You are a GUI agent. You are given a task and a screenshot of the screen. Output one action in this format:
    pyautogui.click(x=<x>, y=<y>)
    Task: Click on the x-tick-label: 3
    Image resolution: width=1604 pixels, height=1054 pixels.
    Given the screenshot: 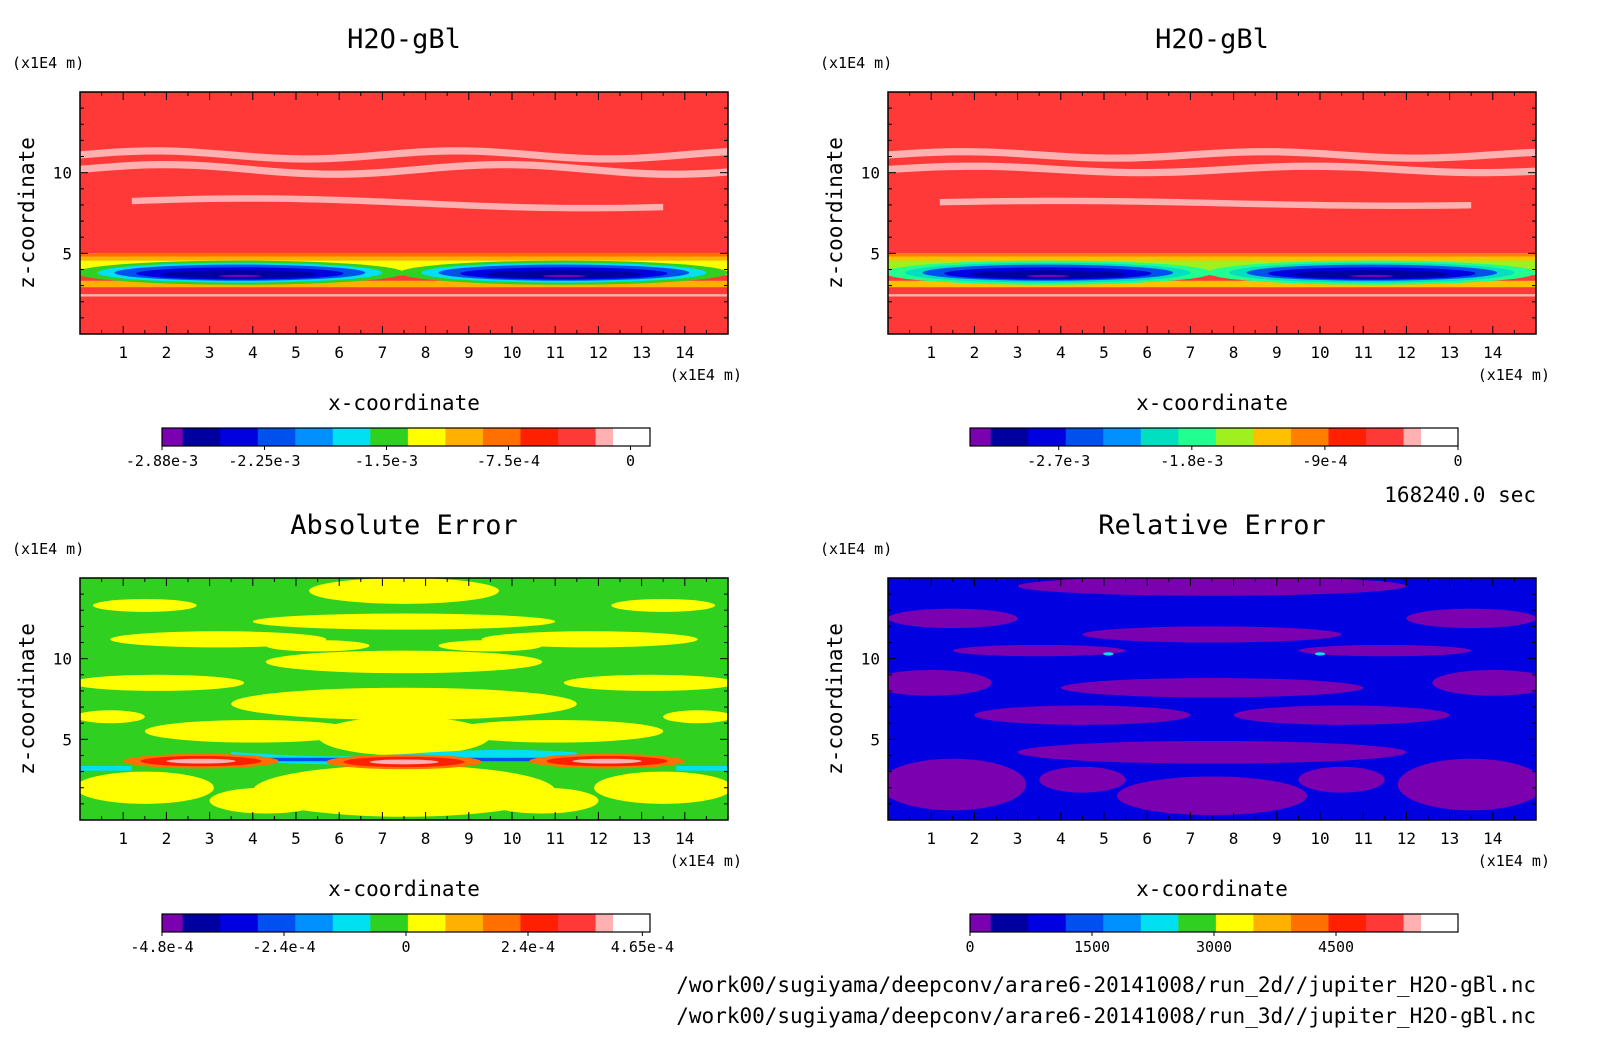 What is the action you would take?
    pyautogui.click(x=210, y=838)
    